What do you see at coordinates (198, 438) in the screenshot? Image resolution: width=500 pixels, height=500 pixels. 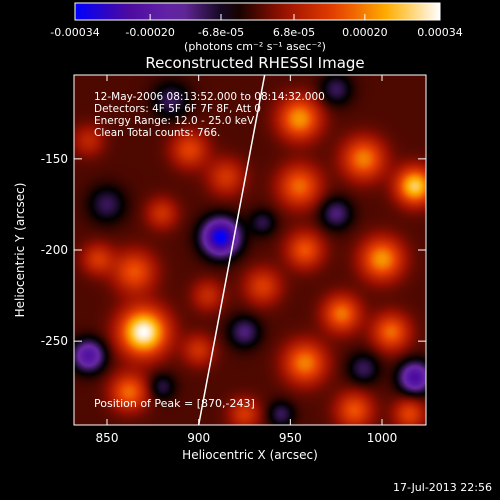 I see `x-tick-label: 900` at bounding box center [198, 438].